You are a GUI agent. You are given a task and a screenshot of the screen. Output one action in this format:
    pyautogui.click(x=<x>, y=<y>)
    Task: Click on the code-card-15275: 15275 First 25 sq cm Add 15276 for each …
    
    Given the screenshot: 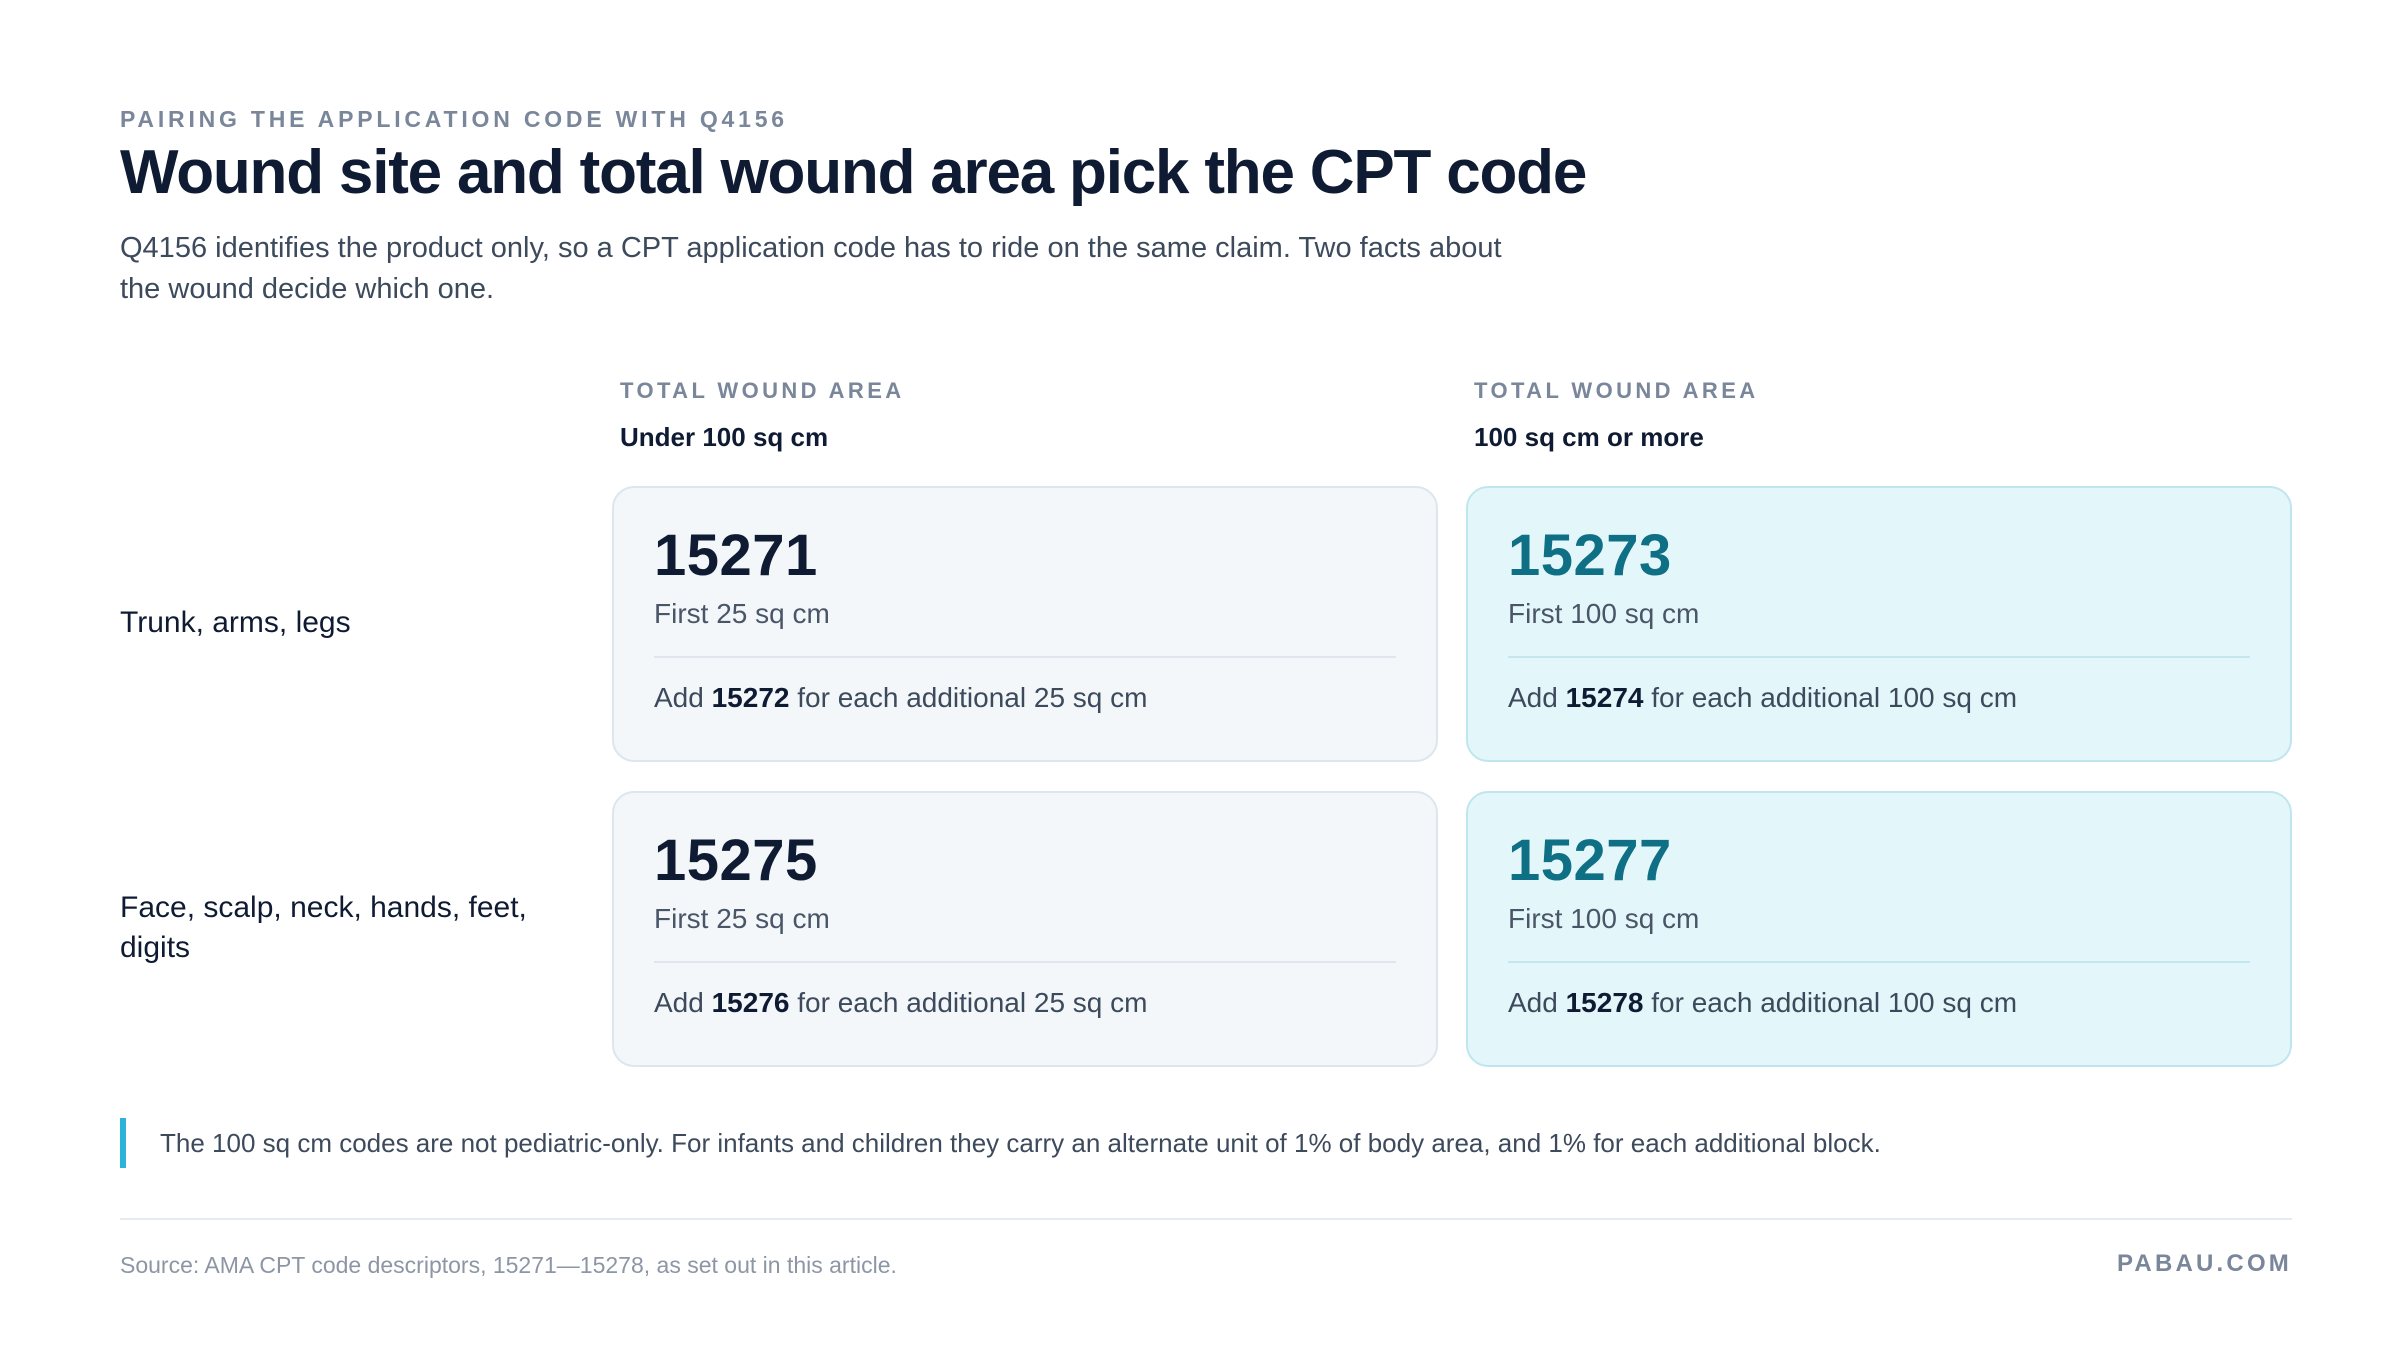 What is the action you would take?
    pyautogui.click(x=1025, y=929)
    